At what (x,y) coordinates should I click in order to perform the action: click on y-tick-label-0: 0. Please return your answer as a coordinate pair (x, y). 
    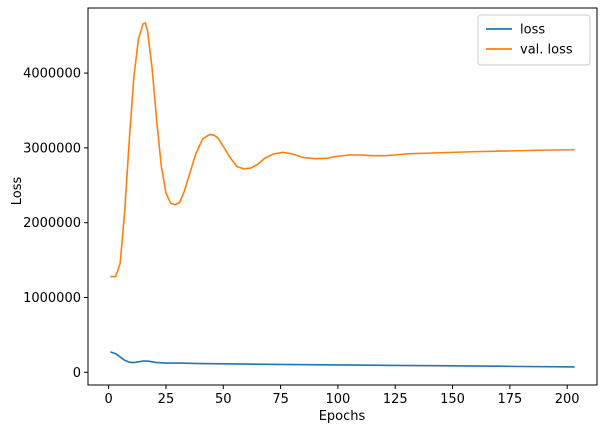
    Looking at the image, I should click on (77, 373).